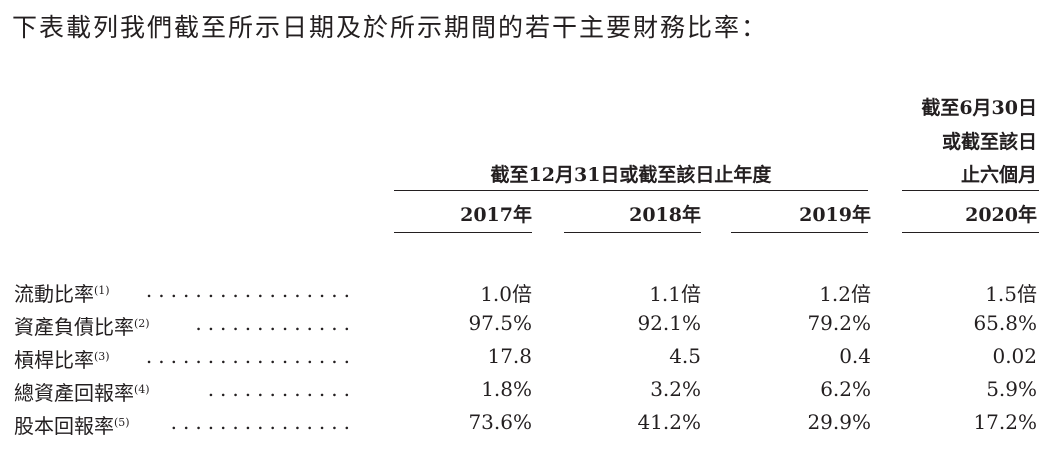 The width and height of the screenshot is (1051, 451). Describe the element at coordinates (665, 215) in the screenshot. I see `year-header-2018: 2018年` at that location.